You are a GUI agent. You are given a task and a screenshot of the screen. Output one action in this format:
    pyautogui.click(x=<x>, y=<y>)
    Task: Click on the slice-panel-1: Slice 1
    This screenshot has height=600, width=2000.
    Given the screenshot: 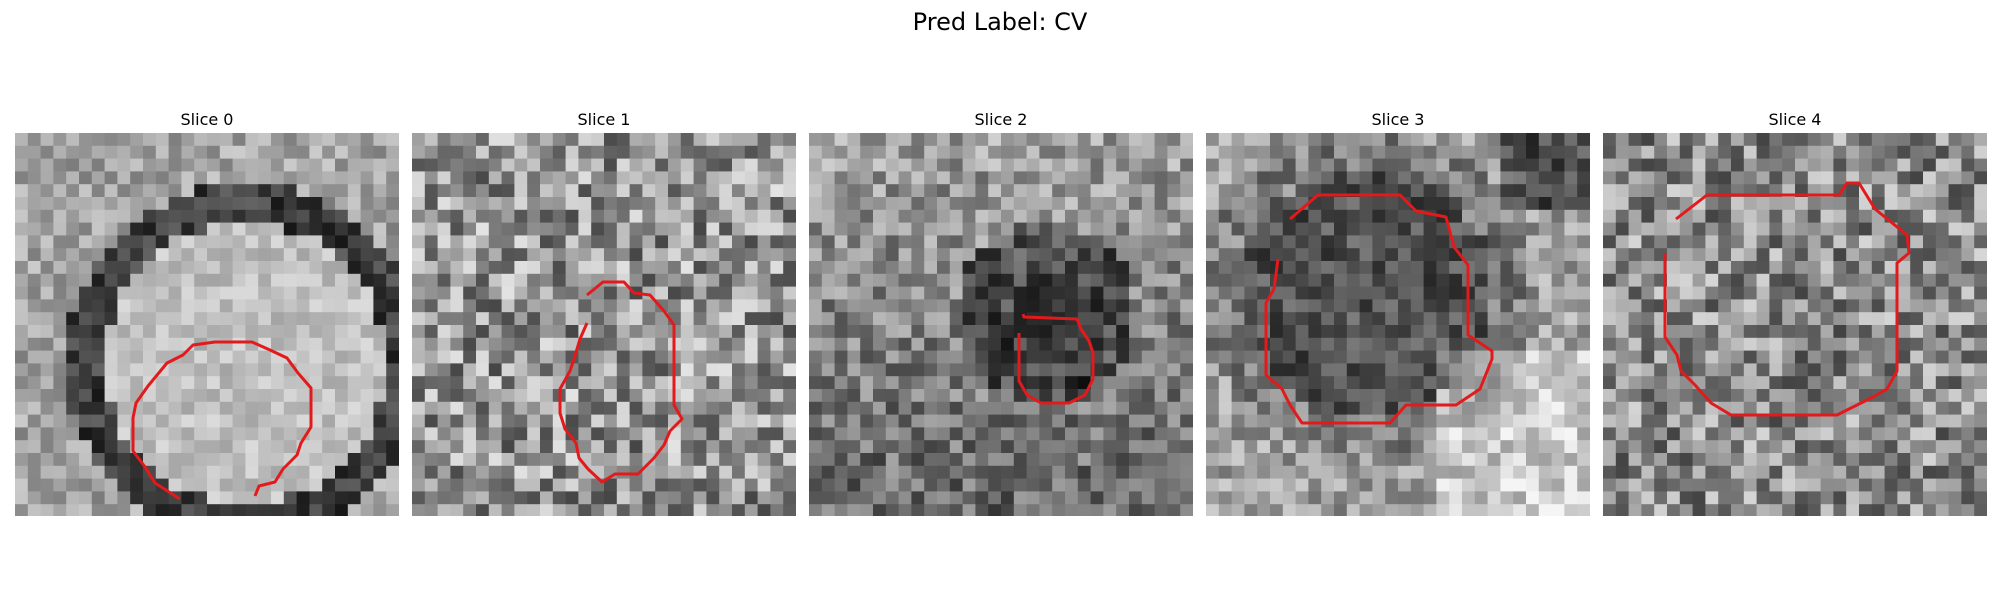 What is the action you would take?
    pyautogui.click(x=604, y=313)
    